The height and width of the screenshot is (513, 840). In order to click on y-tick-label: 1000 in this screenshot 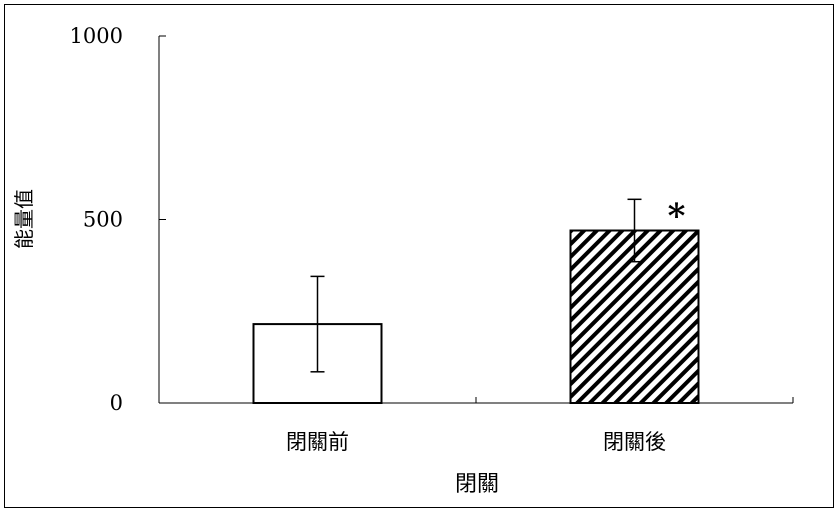, I will do `click(96, 36)`.